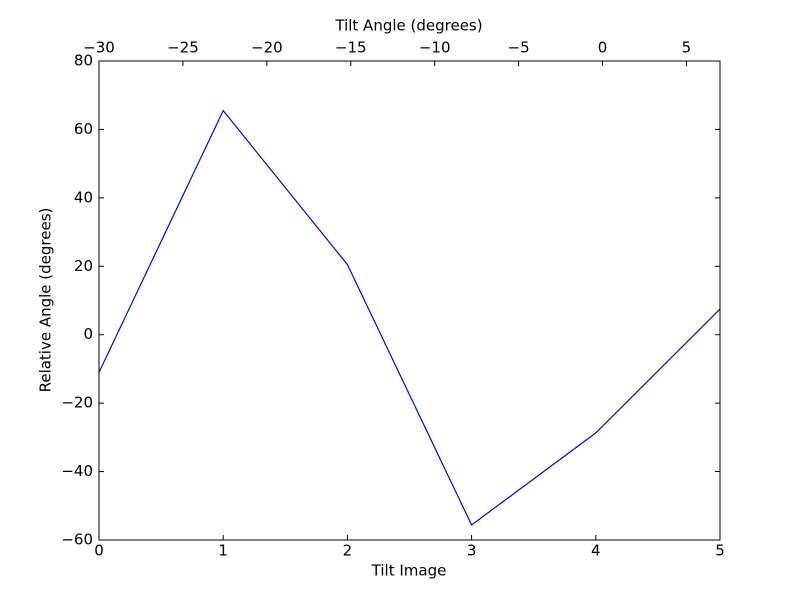  Describe the element at coordinates (720, 551) in the screenshot. I see `x-tick-label: 5` at that location.